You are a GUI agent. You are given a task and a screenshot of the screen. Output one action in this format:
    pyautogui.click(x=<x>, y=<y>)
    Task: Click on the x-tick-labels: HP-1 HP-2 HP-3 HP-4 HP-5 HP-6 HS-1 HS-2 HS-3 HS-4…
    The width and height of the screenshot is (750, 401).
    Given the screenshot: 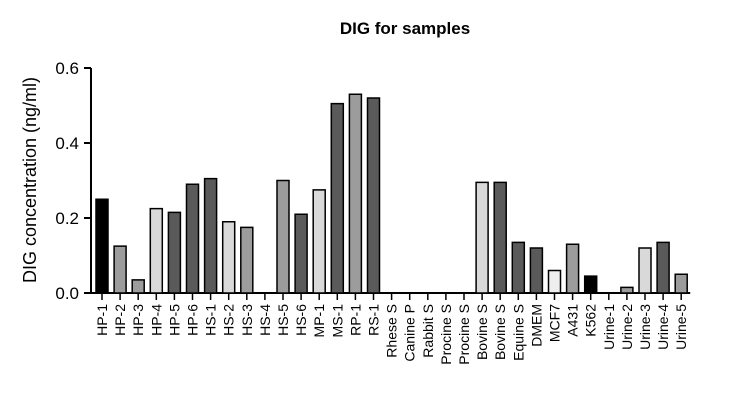 What is the action you would take?
    pyautogui.click(x=391, y=334)
    